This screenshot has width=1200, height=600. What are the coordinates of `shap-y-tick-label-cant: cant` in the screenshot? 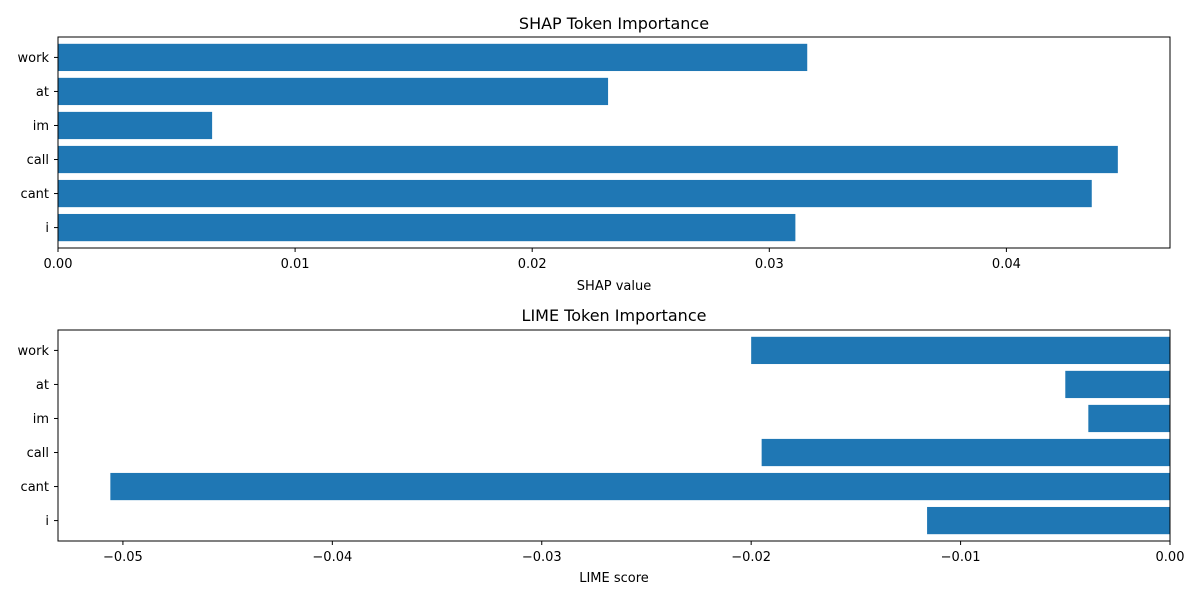 It's located at (35, 194).